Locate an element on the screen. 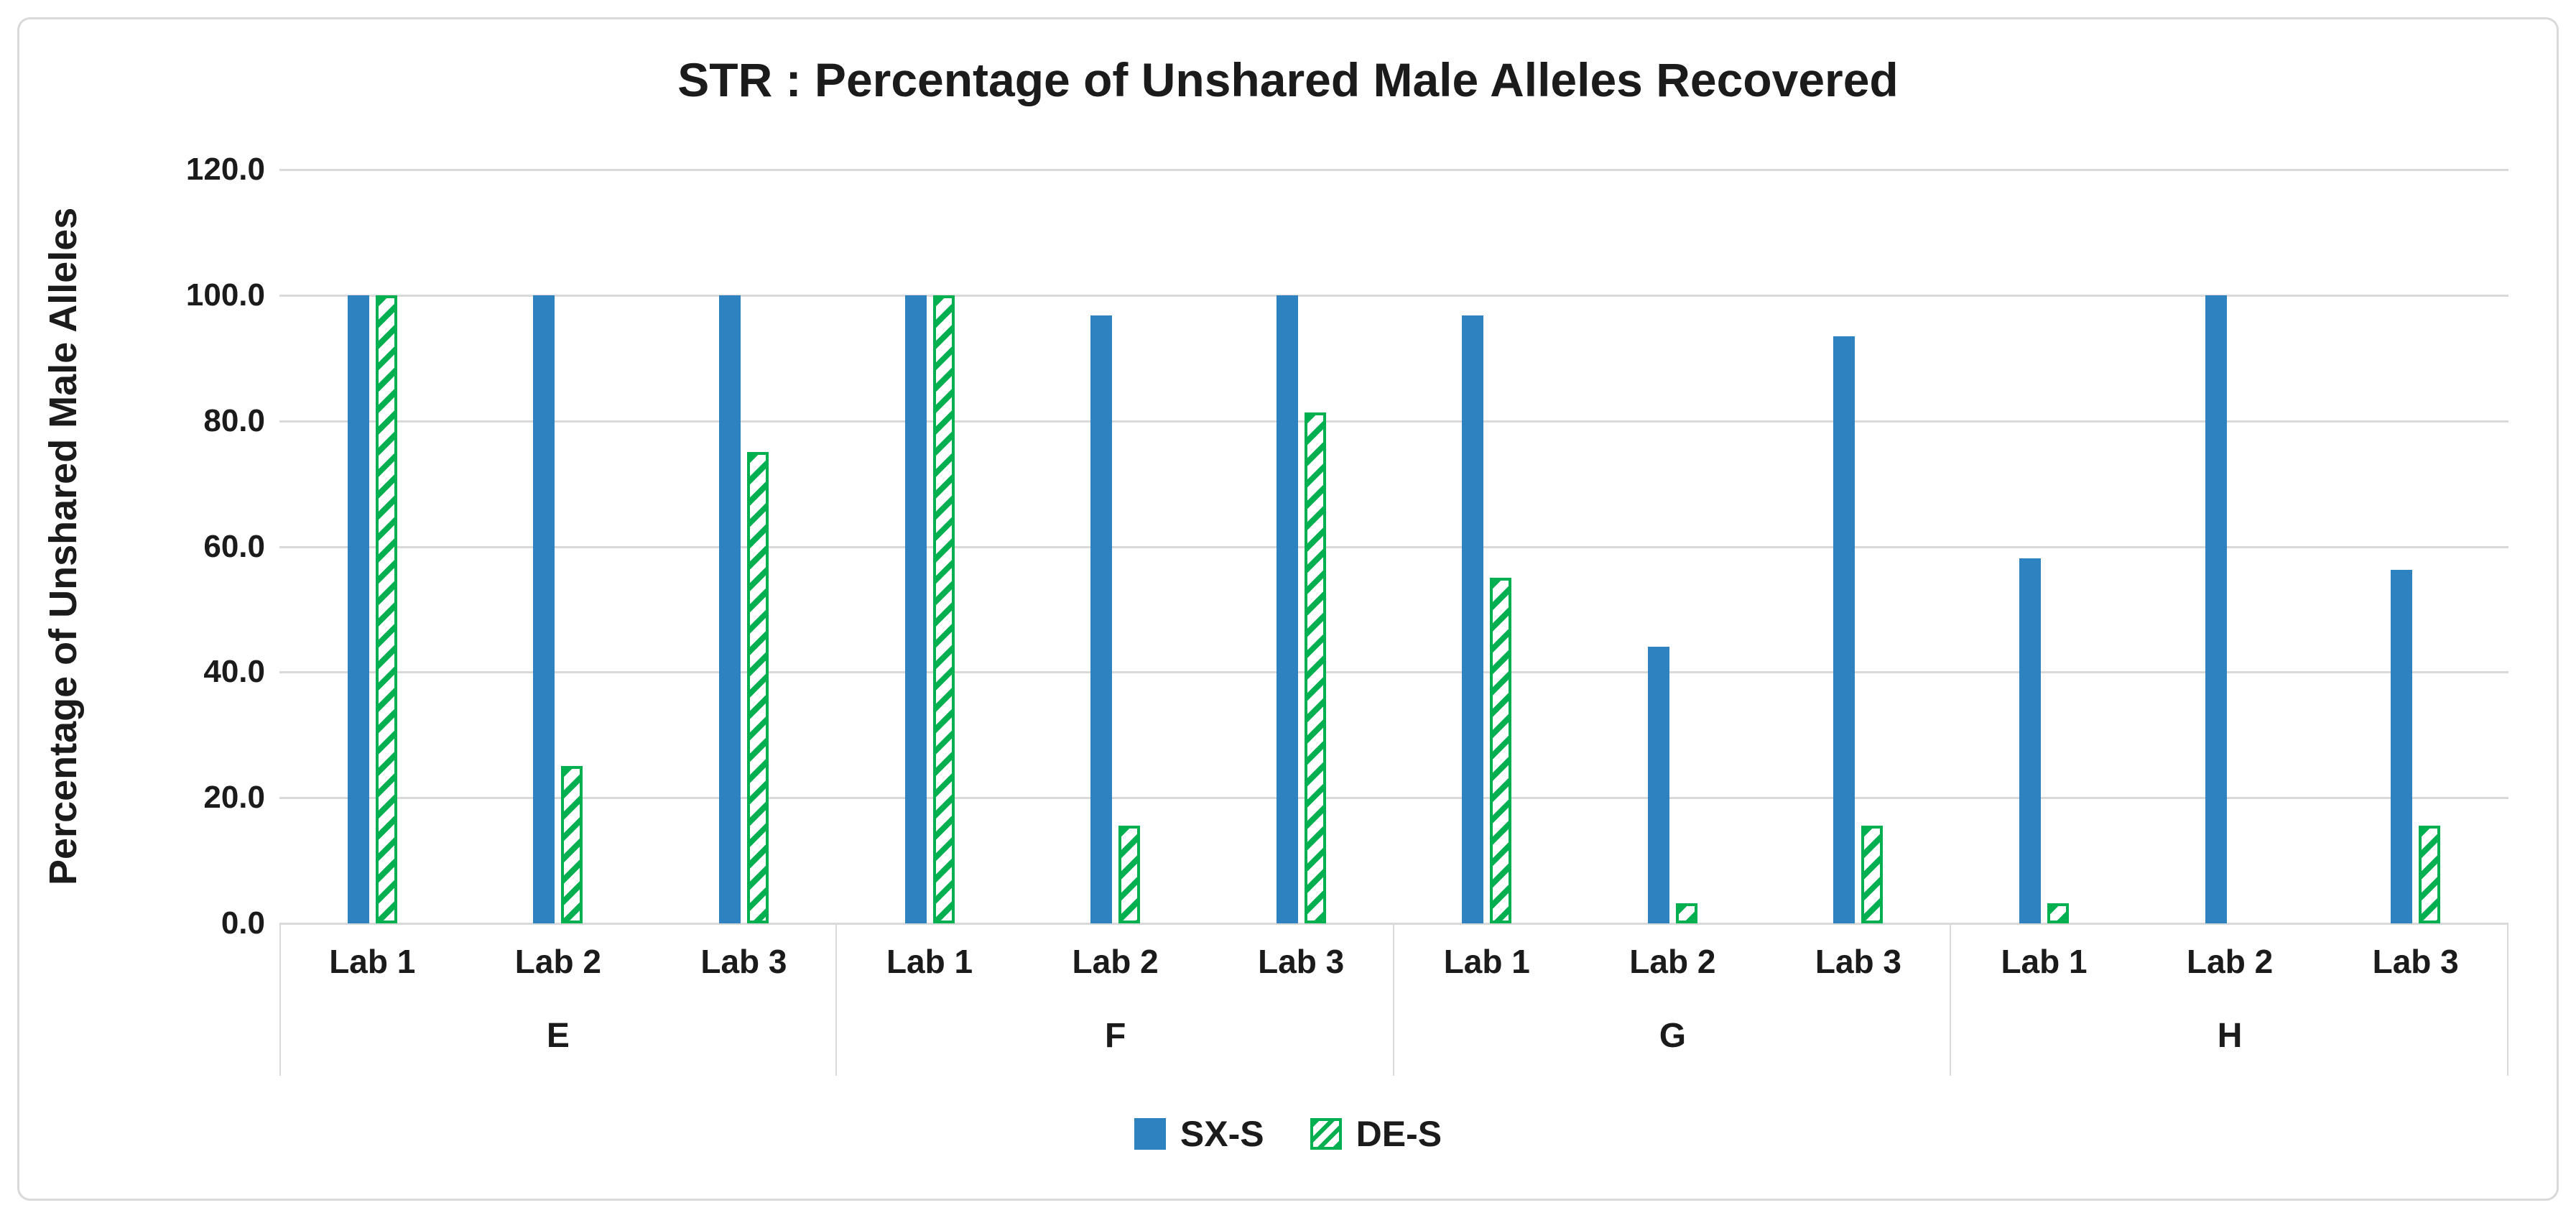 The height and width of the screenshot is (1218, 2576). legend-item-sx-s: SX-S is located at coordinates (1199, 1134).